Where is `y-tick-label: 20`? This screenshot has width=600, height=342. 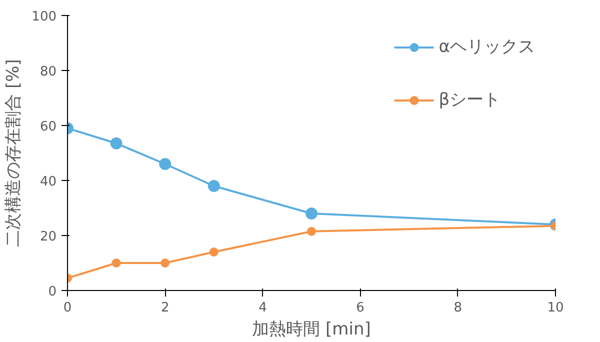
y-tick-label: 20 is located at coordinates (48, 237).